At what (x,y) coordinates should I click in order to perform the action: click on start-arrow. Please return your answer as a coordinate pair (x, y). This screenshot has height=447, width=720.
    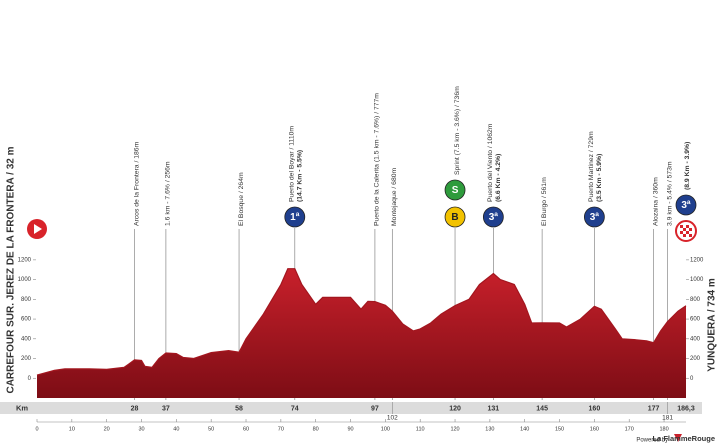
    Looking at the image, I should click on (38, 229).